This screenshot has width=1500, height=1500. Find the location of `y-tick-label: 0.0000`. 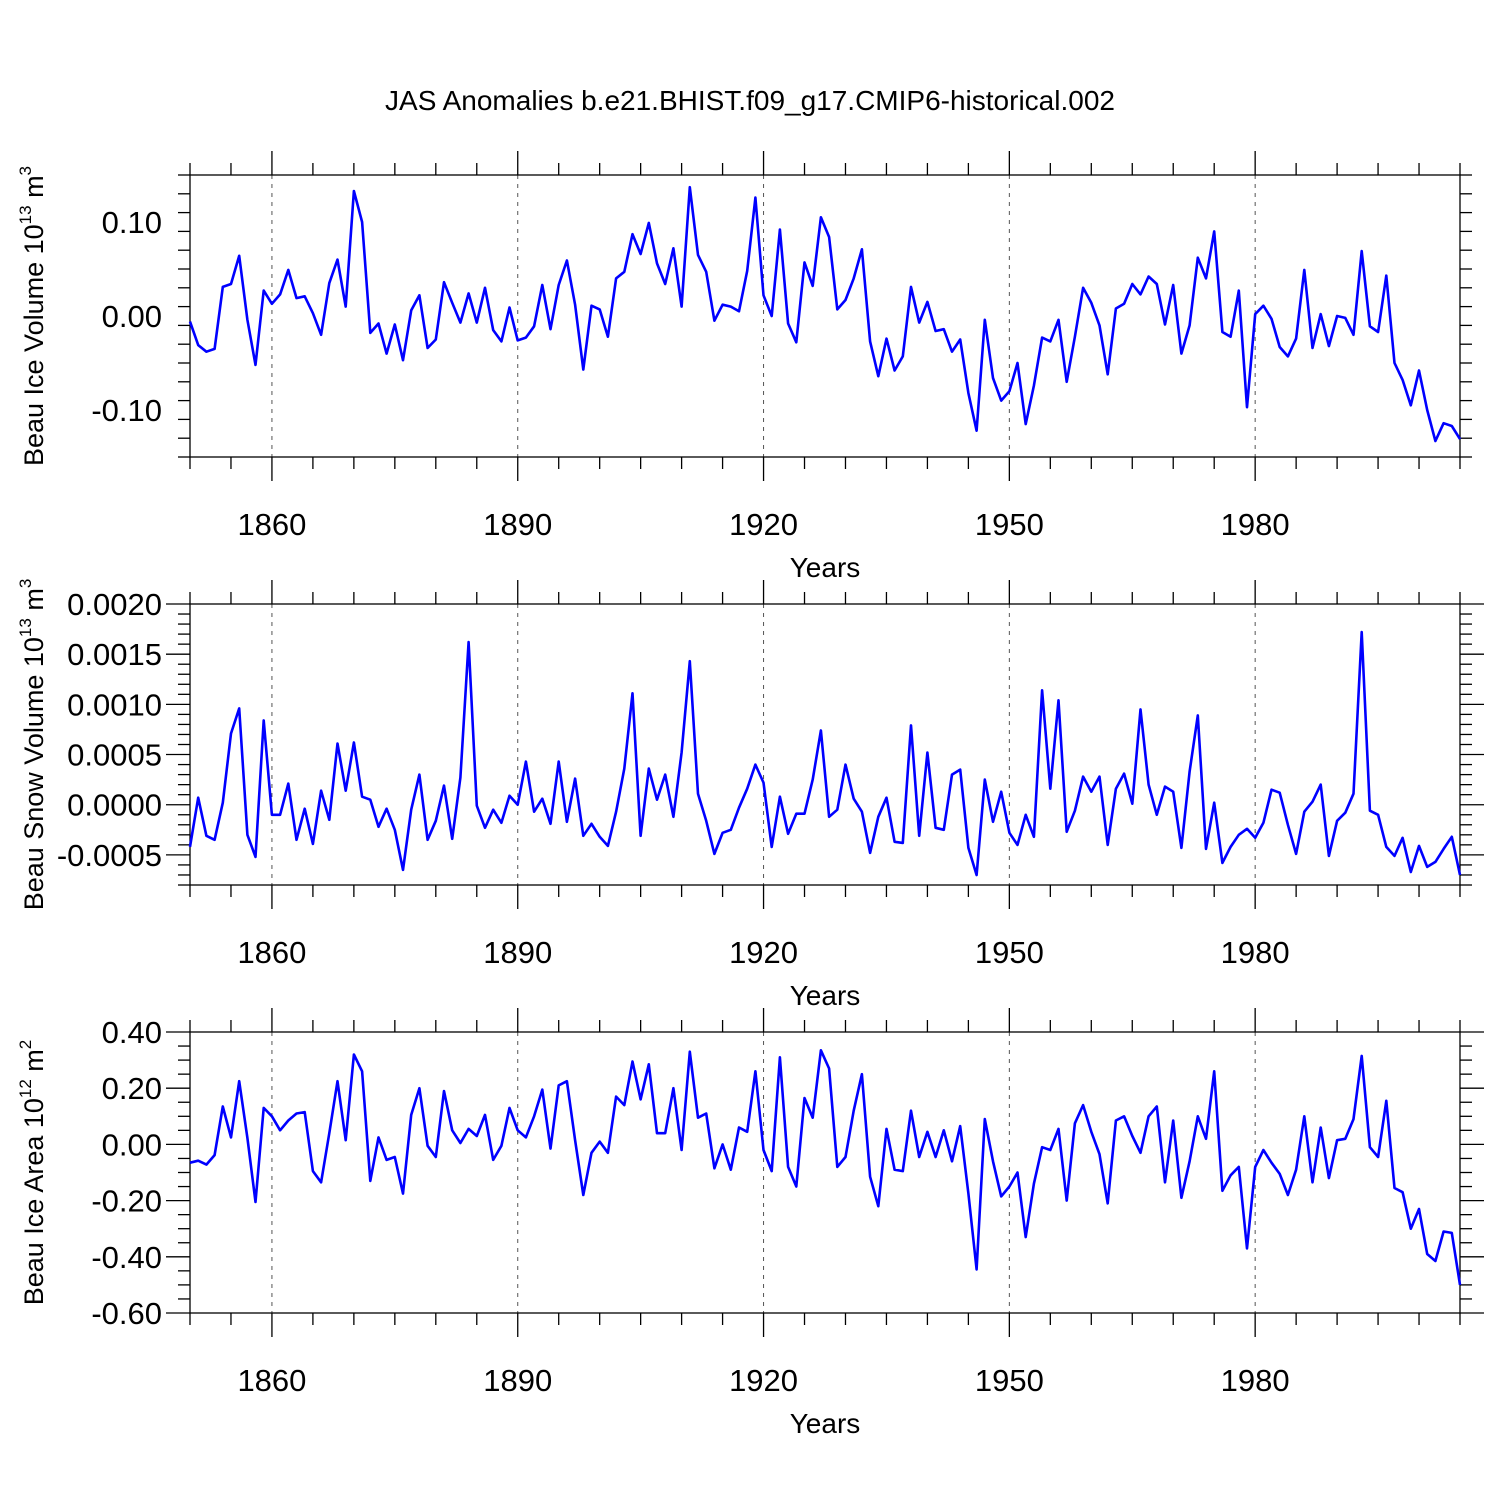

y-tick-label: 0.0000 is located at coordinates (114, 805).